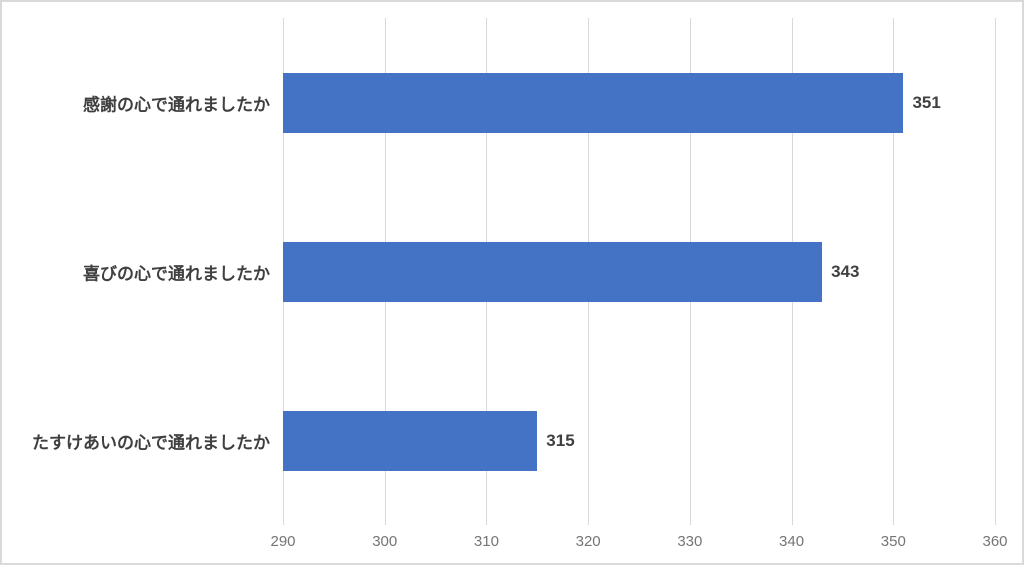 Image resolution: width=1024 pixels, height=565 pixels. What do you see at coordinates (893, 541) in the screenshot?
I see `x-tick-label: 350` at bounding box center [893, 541].